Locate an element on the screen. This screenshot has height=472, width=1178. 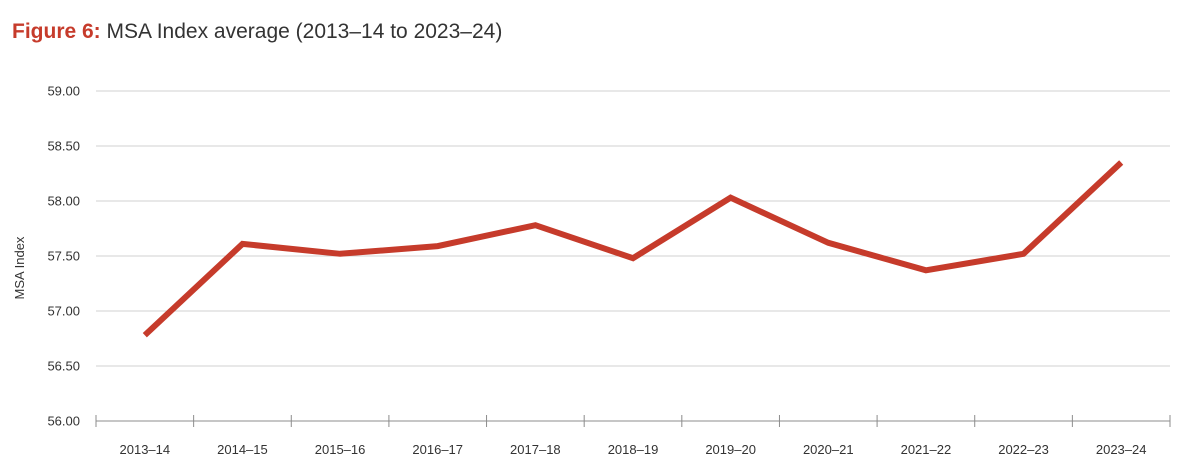
y-tick-label: 58.50 is located at coordinates (63, 146).